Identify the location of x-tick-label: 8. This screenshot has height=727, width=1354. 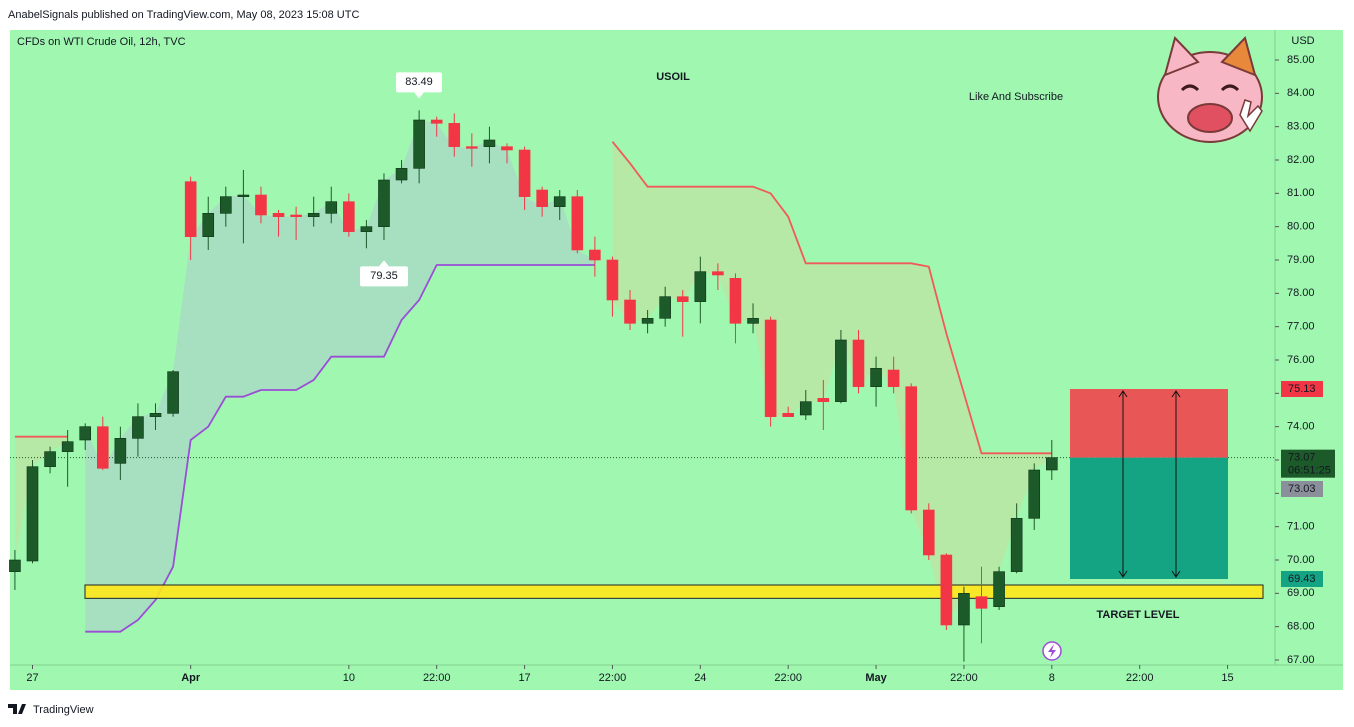
(1052, 678).